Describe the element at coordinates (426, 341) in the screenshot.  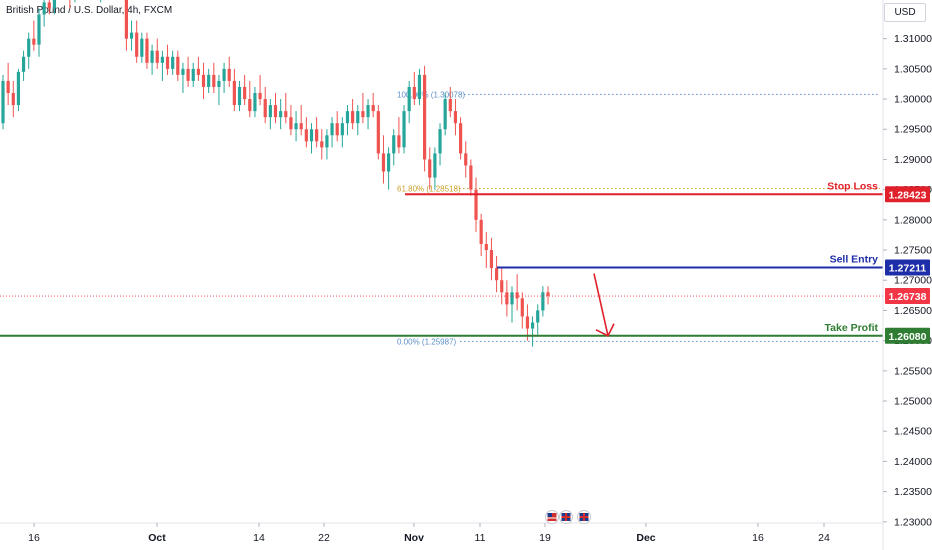
I see `fib-level-label: 0.00% (1.25987)` at that location.